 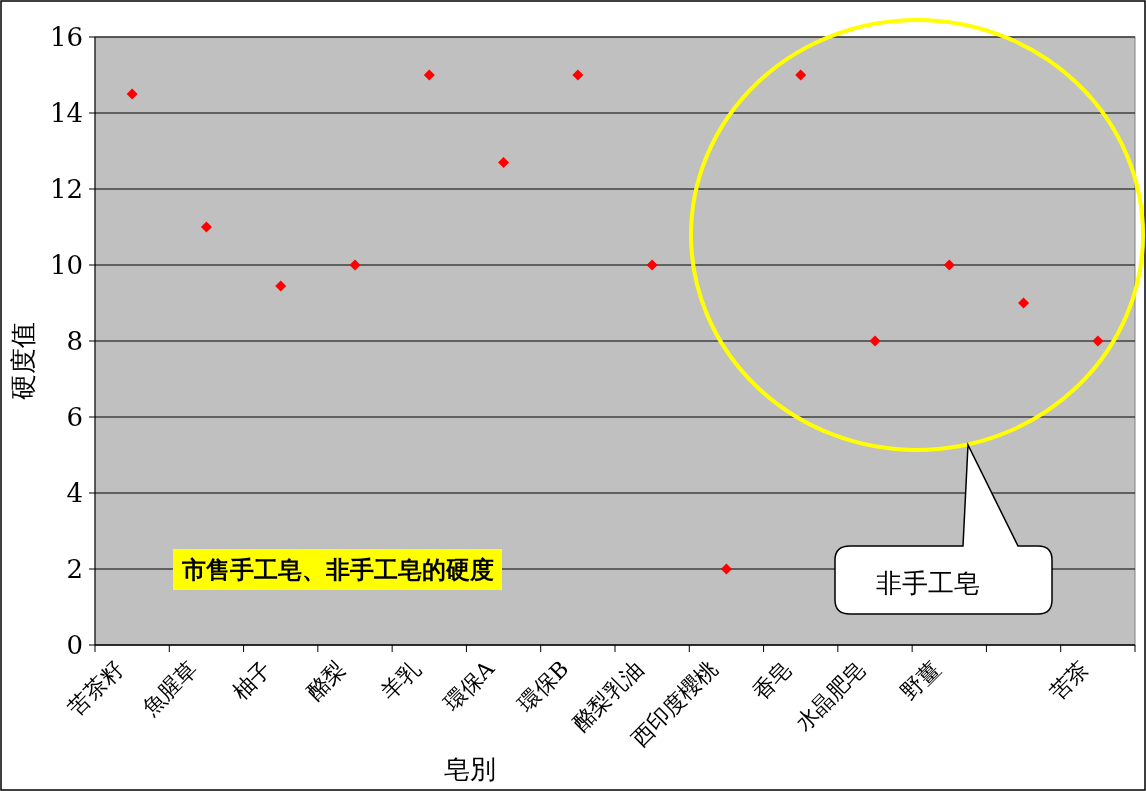 What do you see at coordinates (169, 688) in the screenshot?
I see `x-tick-label: 魚腥草` at bounding box center [169, 688].